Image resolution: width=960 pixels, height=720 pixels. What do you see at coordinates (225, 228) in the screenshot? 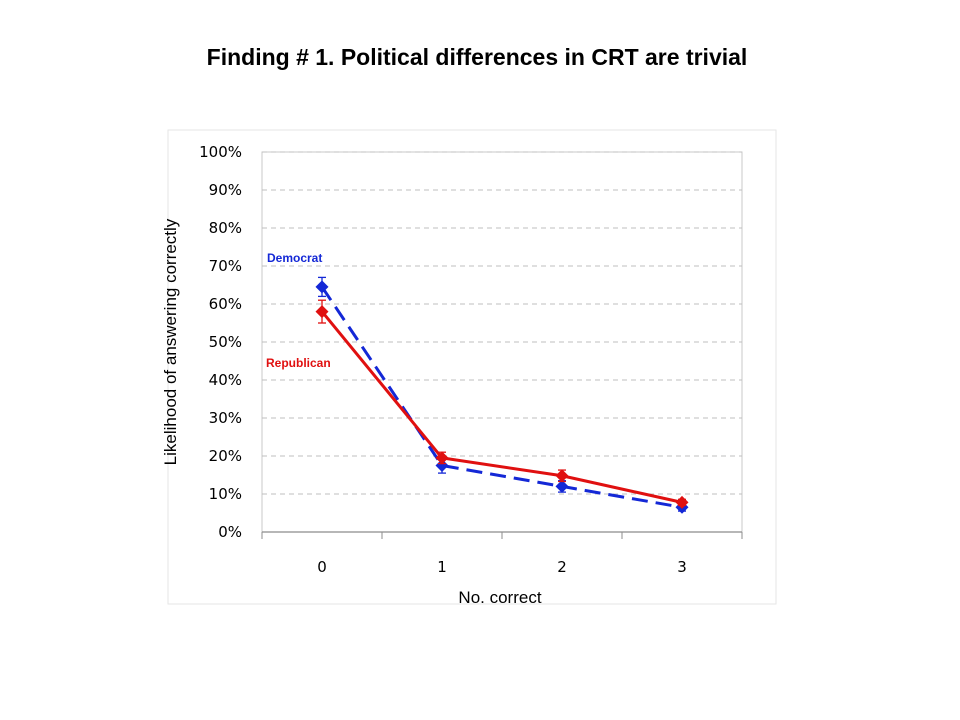
I see `y-tick-label: 80%` at bounding box center [225, 228].